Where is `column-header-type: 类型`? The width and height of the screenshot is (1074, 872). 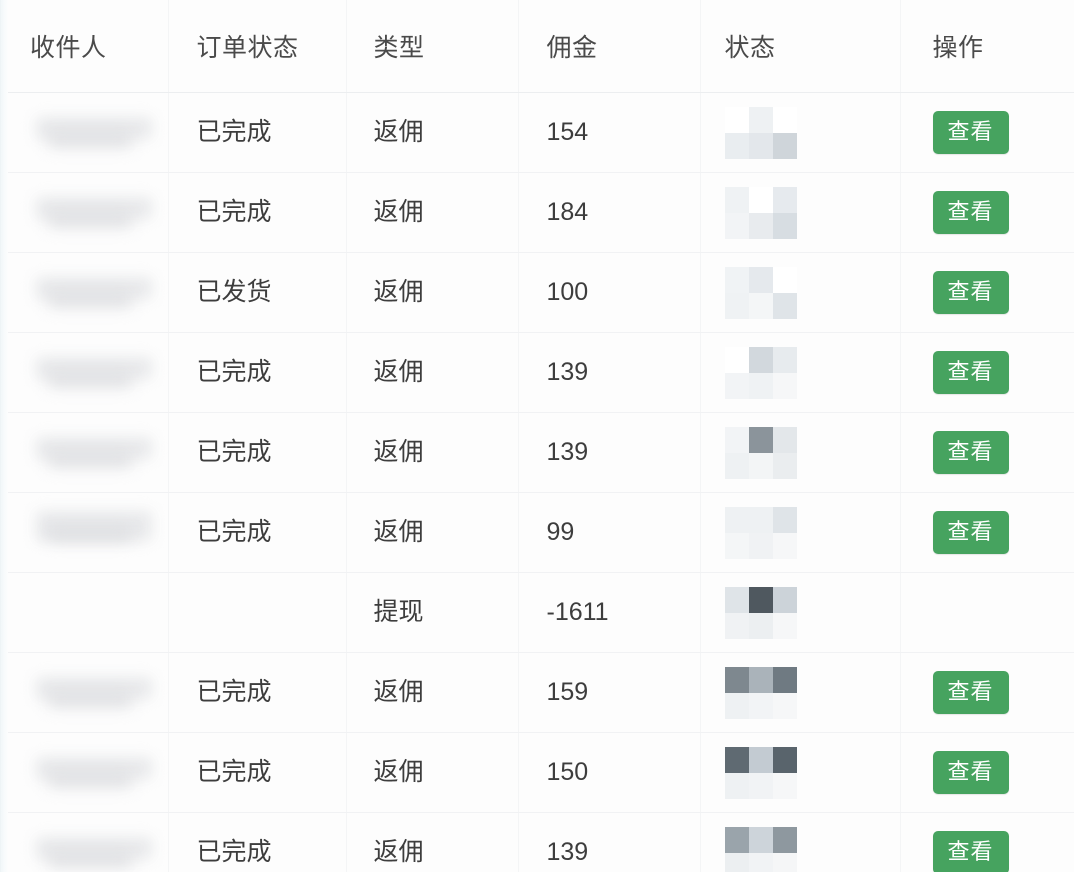 column-header-type: 类型 is located at coordinates (432, 46).